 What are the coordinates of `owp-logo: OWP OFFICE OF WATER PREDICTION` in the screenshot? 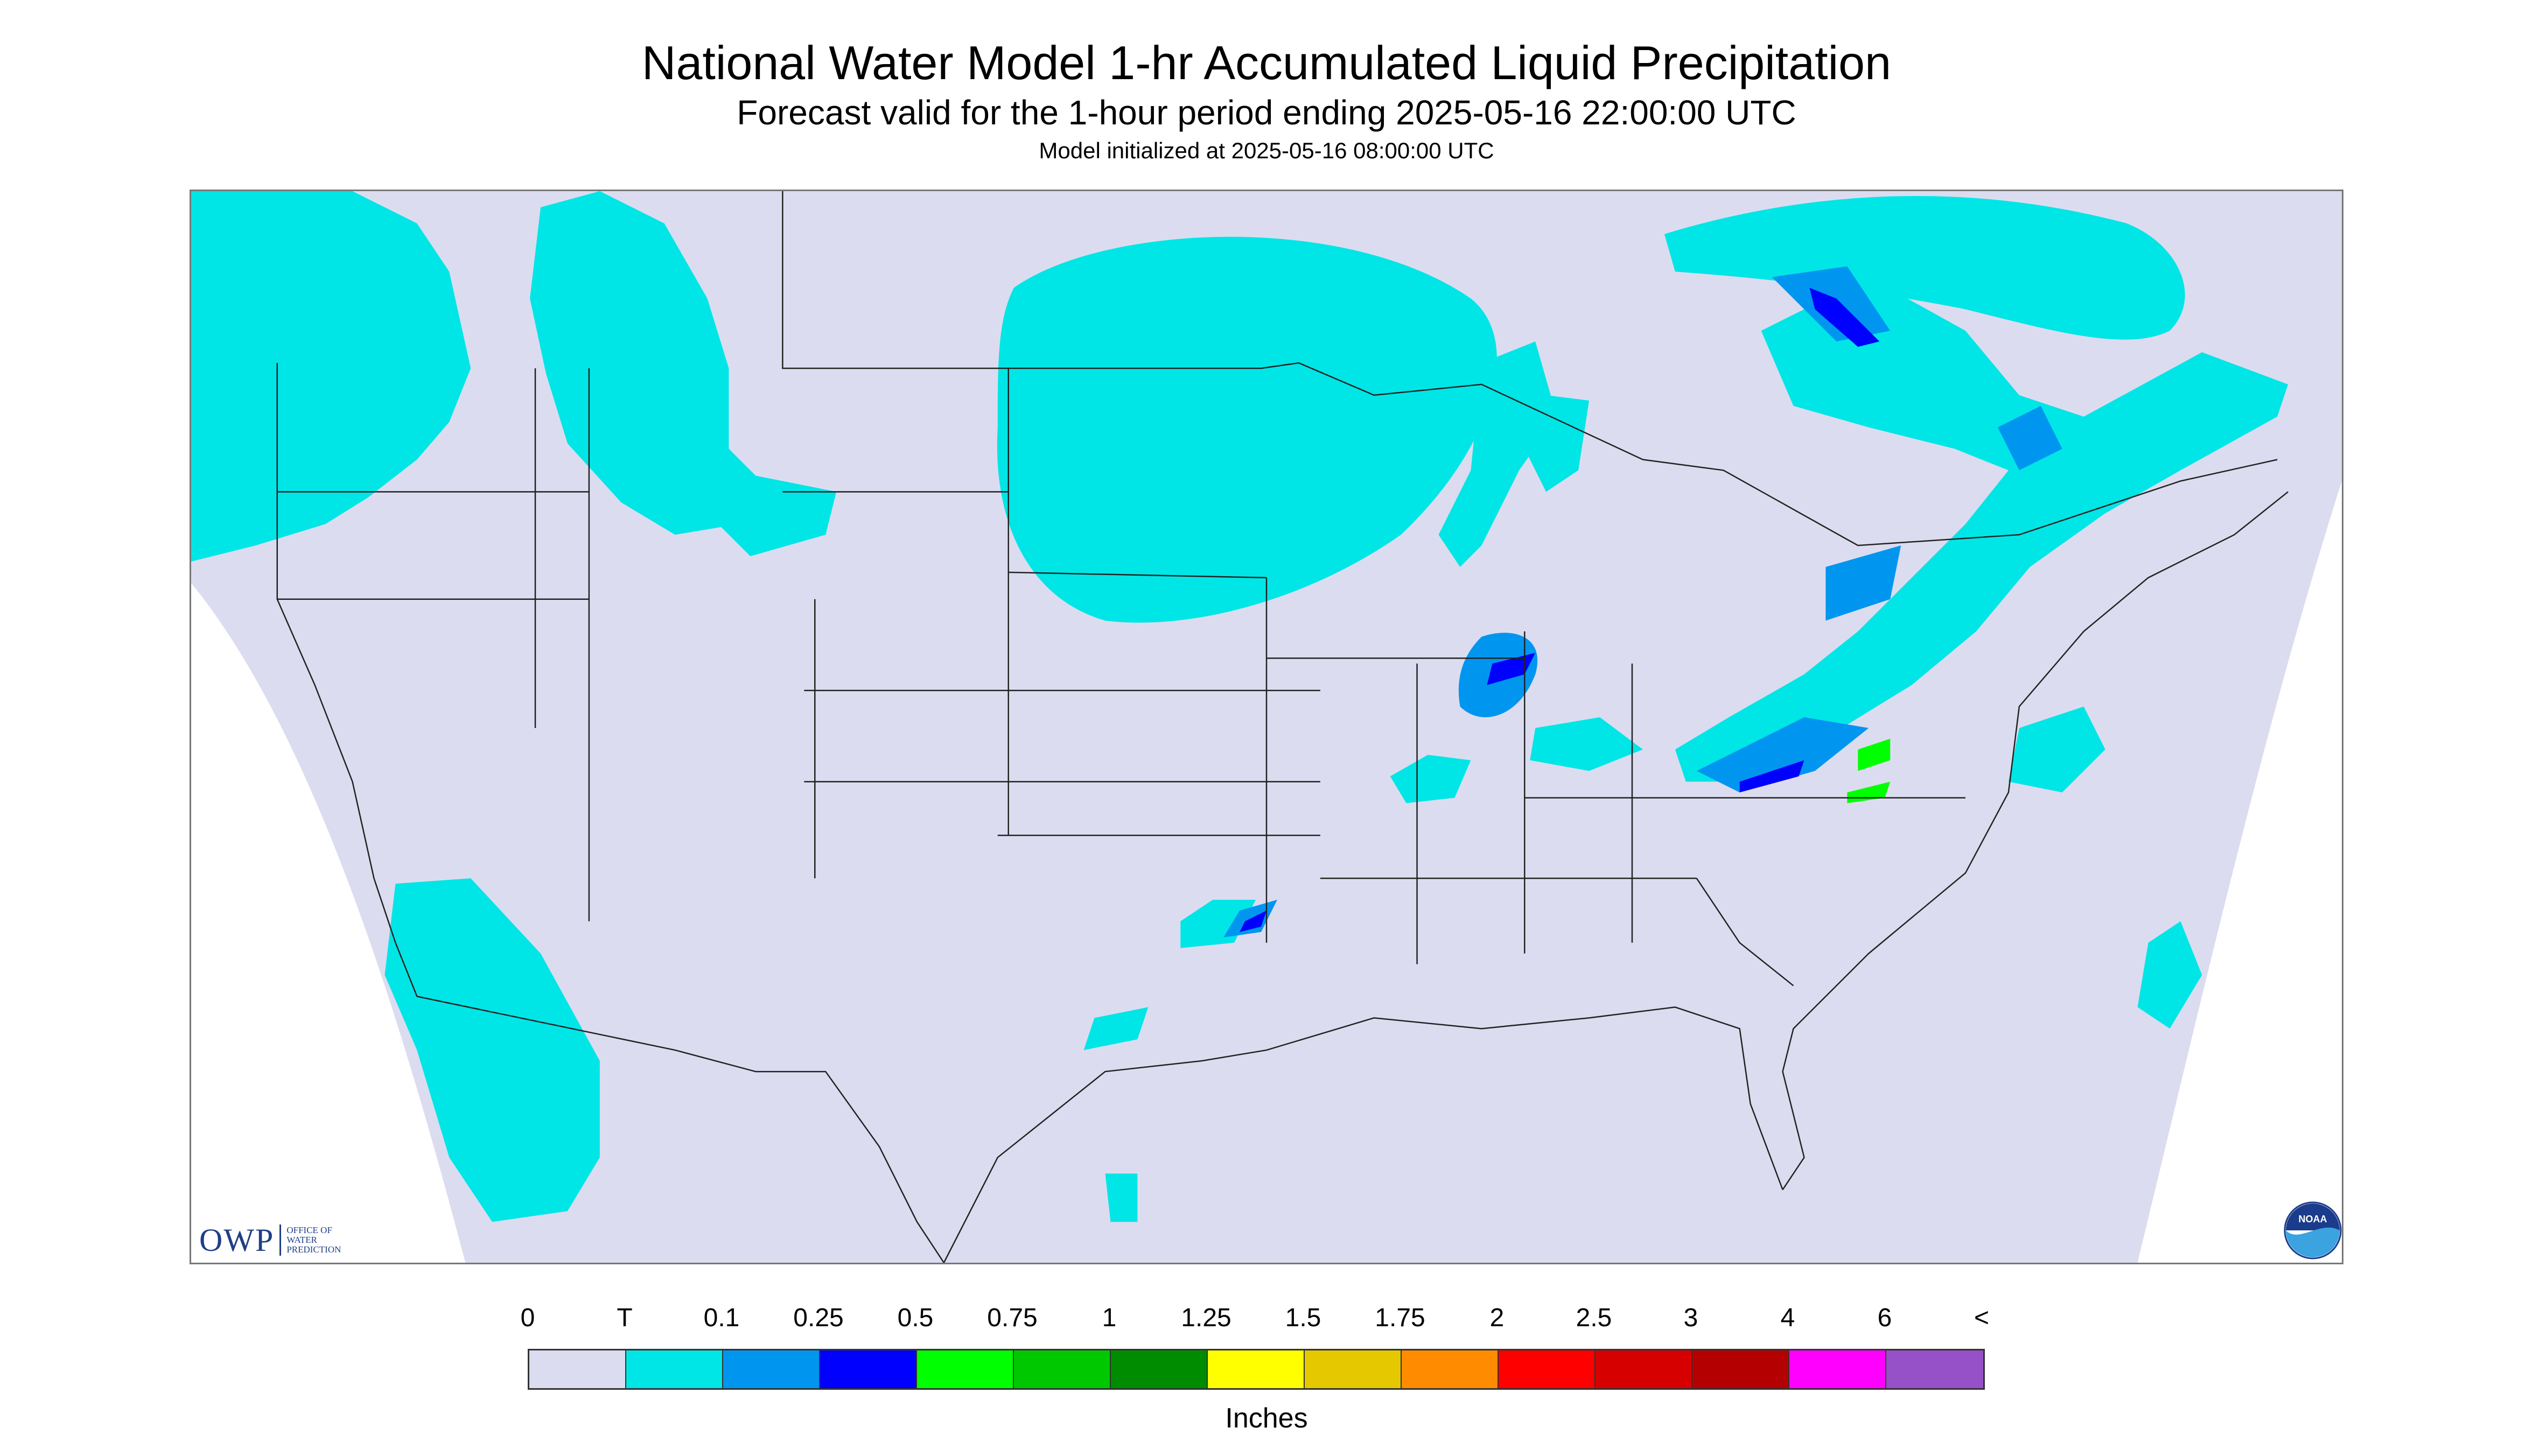 It's located at (275, 1240).